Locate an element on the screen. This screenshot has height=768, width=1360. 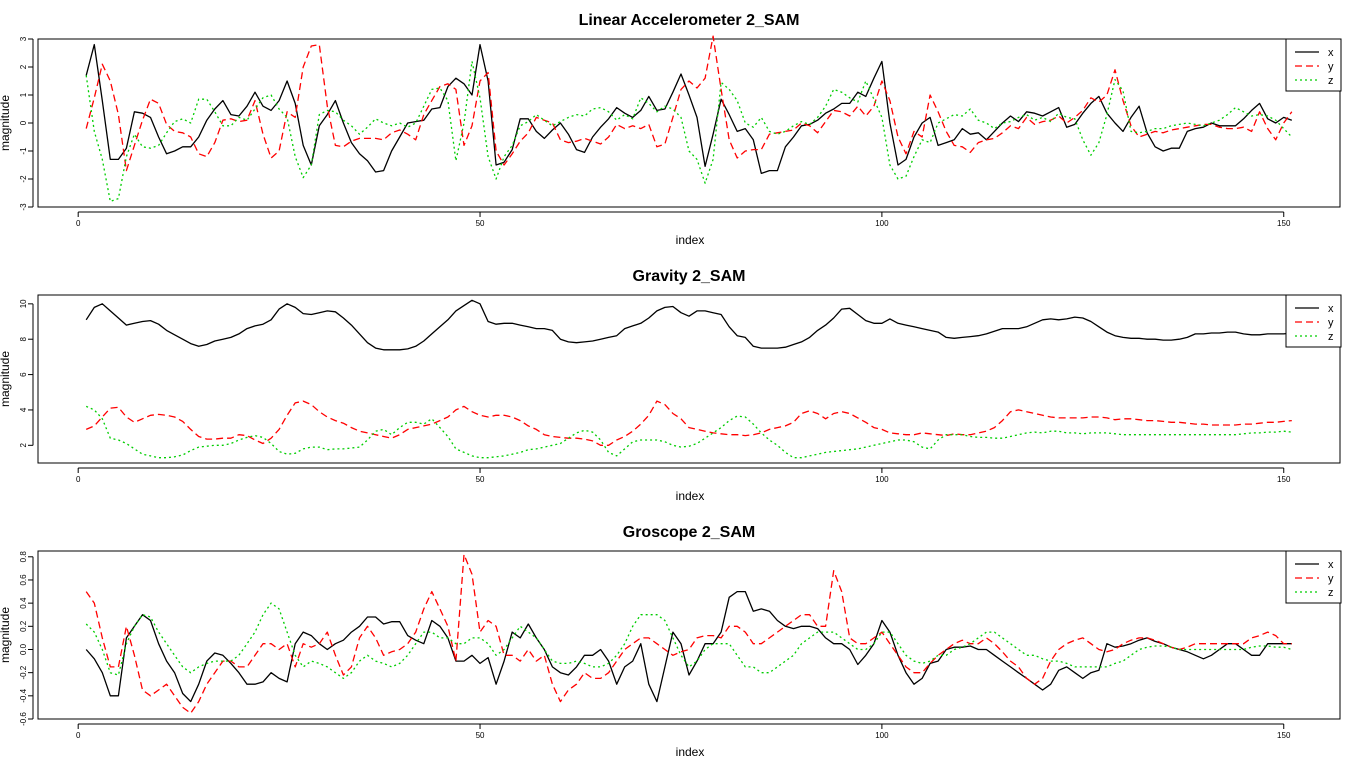
y-tick-label: 1 is located at coordinates (23, 94).